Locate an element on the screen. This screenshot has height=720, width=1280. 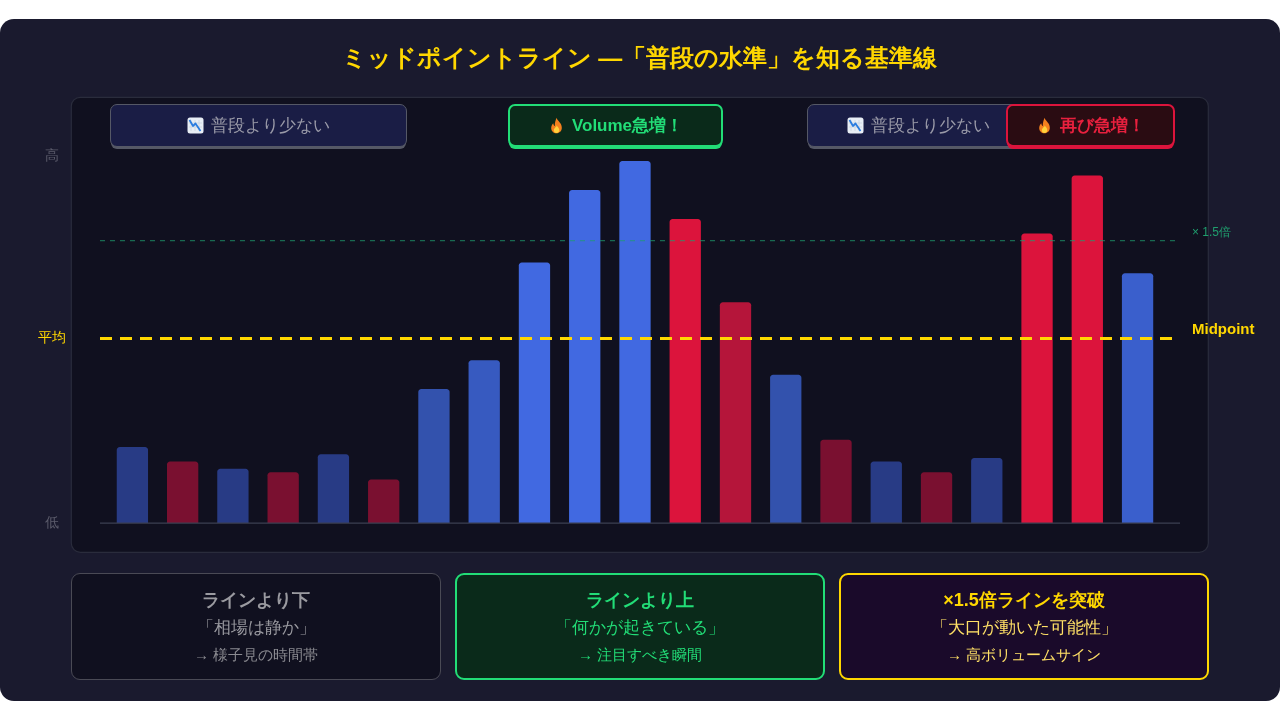
text: → 様子見の時間帯 is located at coordinates (256, 654).